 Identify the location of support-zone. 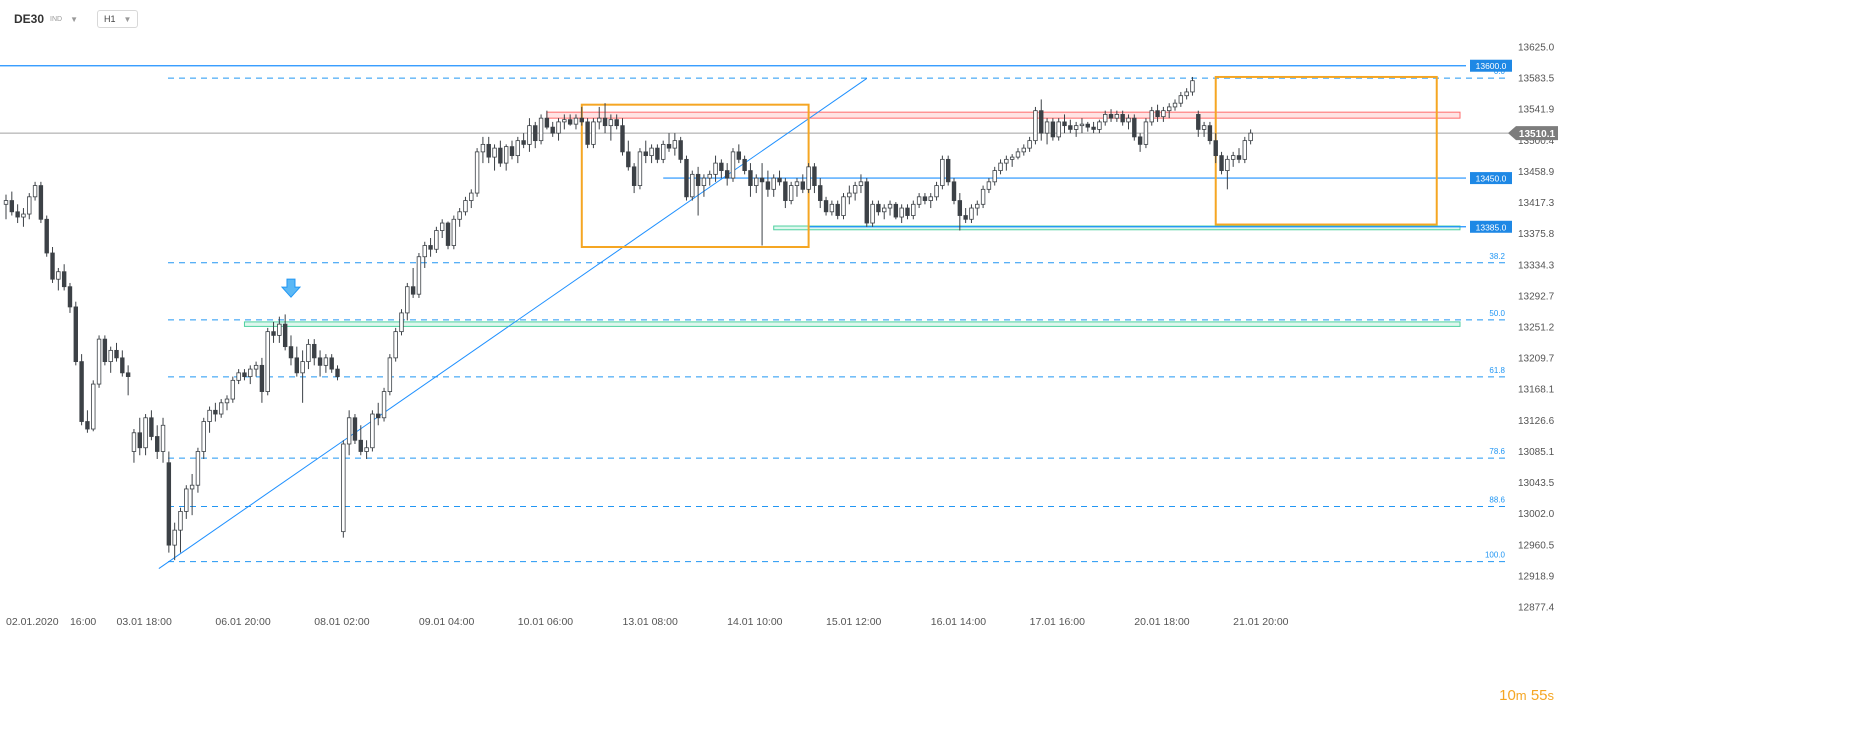
(852, 324).